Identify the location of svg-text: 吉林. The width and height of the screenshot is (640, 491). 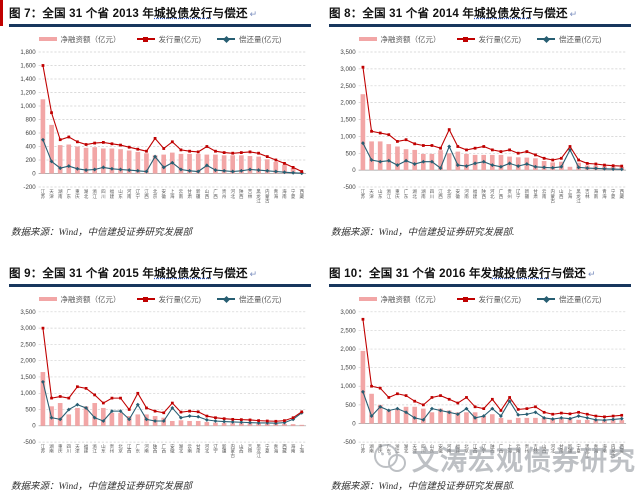
(587, 193).